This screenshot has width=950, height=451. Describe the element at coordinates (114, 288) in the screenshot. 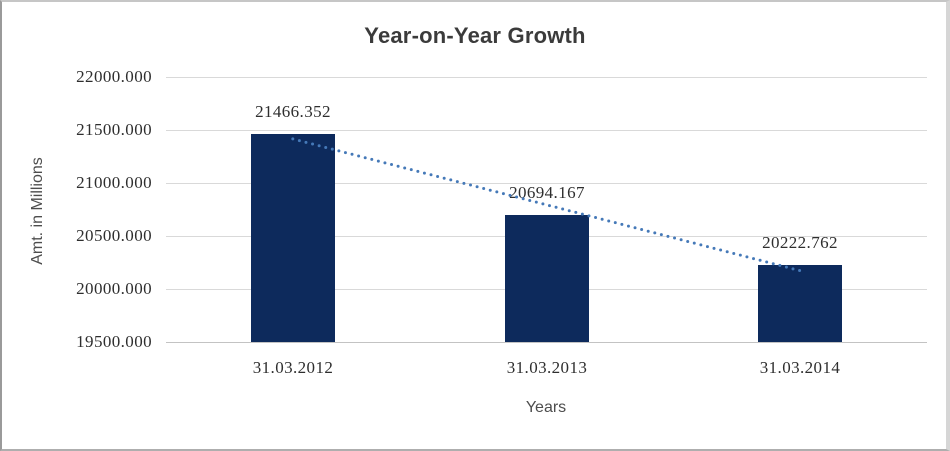

I see `y-tick-label: 20000.000` at that location.